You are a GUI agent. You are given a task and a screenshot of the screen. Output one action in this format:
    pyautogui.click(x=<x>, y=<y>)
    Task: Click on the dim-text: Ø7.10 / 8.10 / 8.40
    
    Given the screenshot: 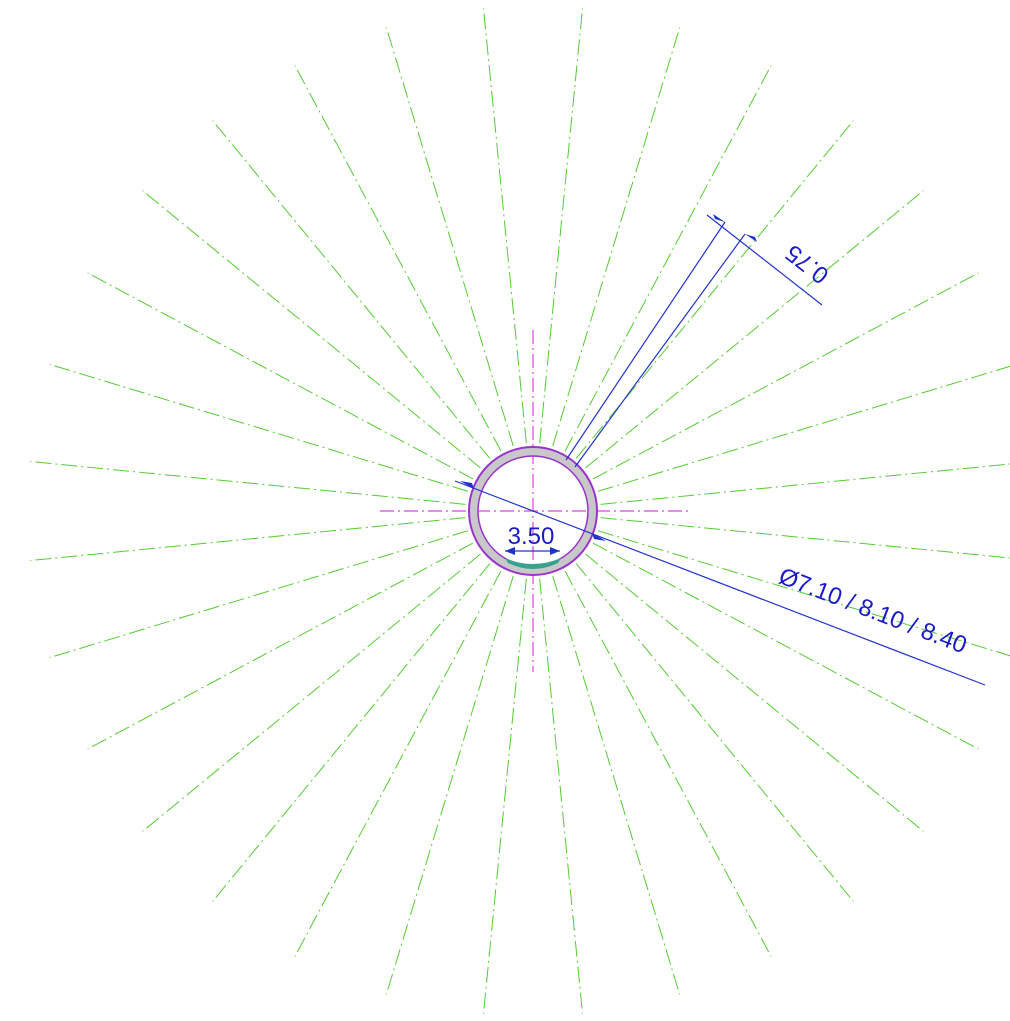 What is the action you would take?
    pyautogui.click(x=872, y=611)
    